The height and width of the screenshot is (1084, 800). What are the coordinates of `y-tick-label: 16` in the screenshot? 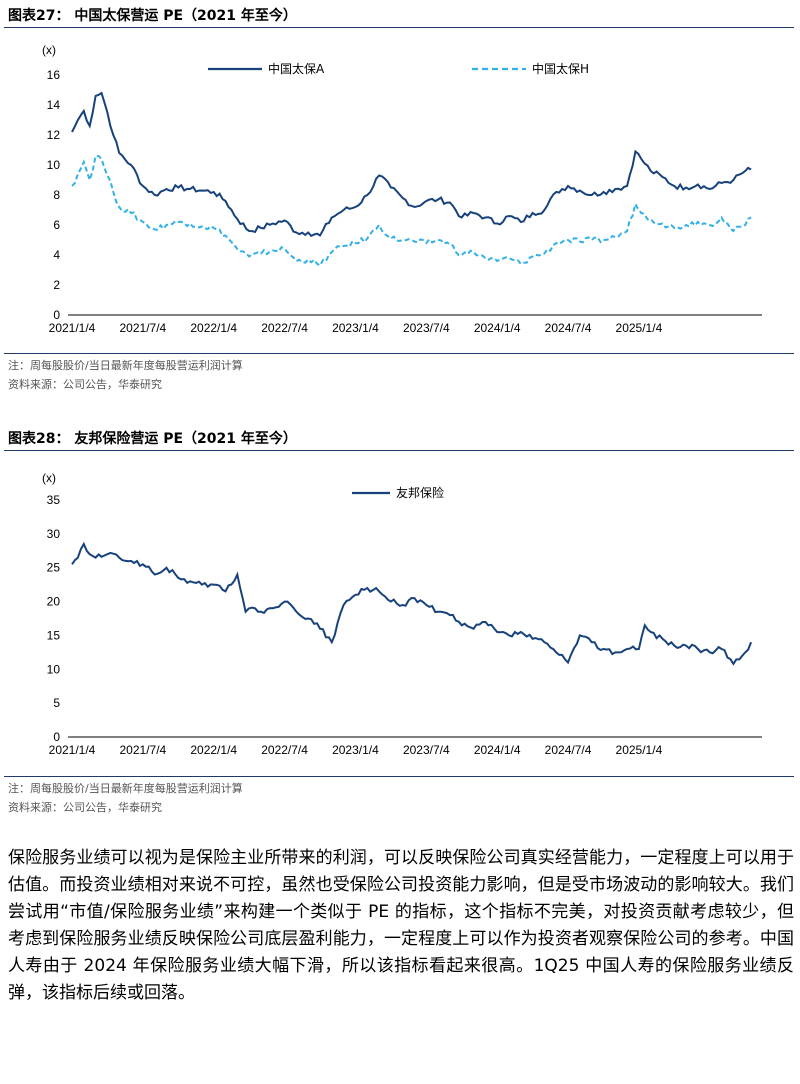 It's located at (54, 75).